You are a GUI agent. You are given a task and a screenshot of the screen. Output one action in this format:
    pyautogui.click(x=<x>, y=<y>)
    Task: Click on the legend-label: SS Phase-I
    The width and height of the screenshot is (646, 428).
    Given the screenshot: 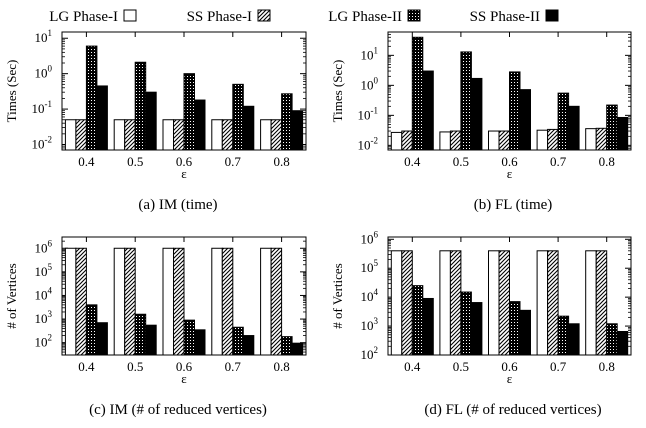 What is the action you would take?
    pyautogui.click(x=219, y=17)
    